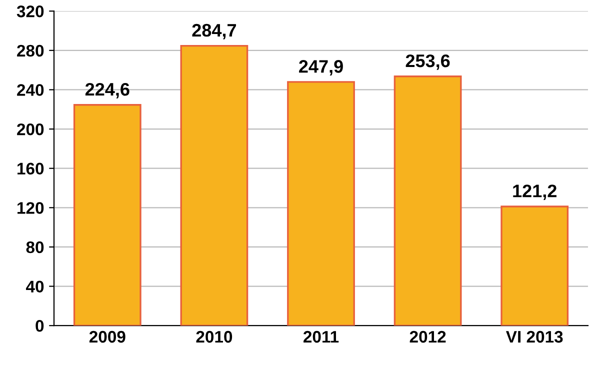 The image size is (600, 370). Describe the element at coordinates (214, 336) in the screenshot. I see `x-tick-label: 2010` at that location.